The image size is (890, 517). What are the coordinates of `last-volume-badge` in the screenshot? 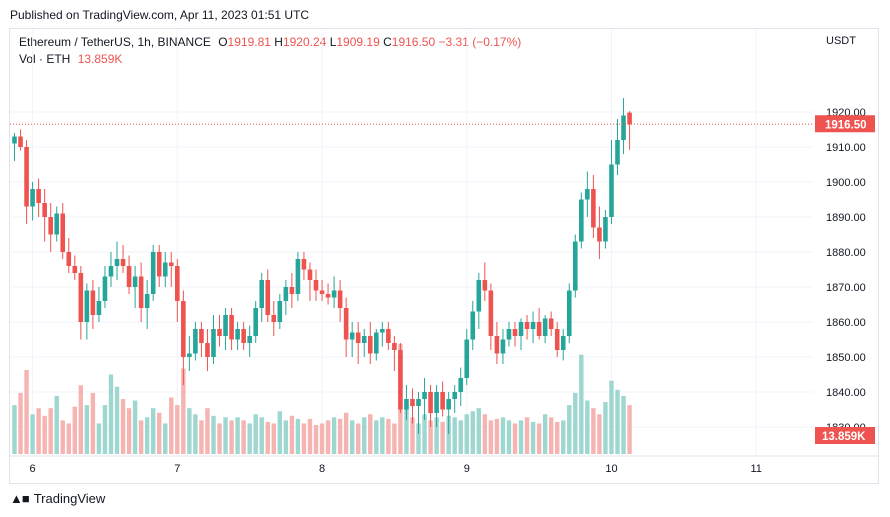 It's located at (845, 435).